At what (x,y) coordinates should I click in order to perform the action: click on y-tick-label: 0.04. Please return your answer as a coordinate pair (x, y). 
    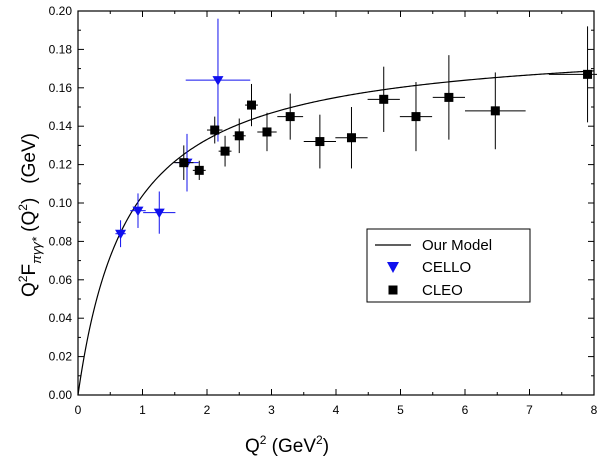
    Looking at the image, I should click on (61, 318).